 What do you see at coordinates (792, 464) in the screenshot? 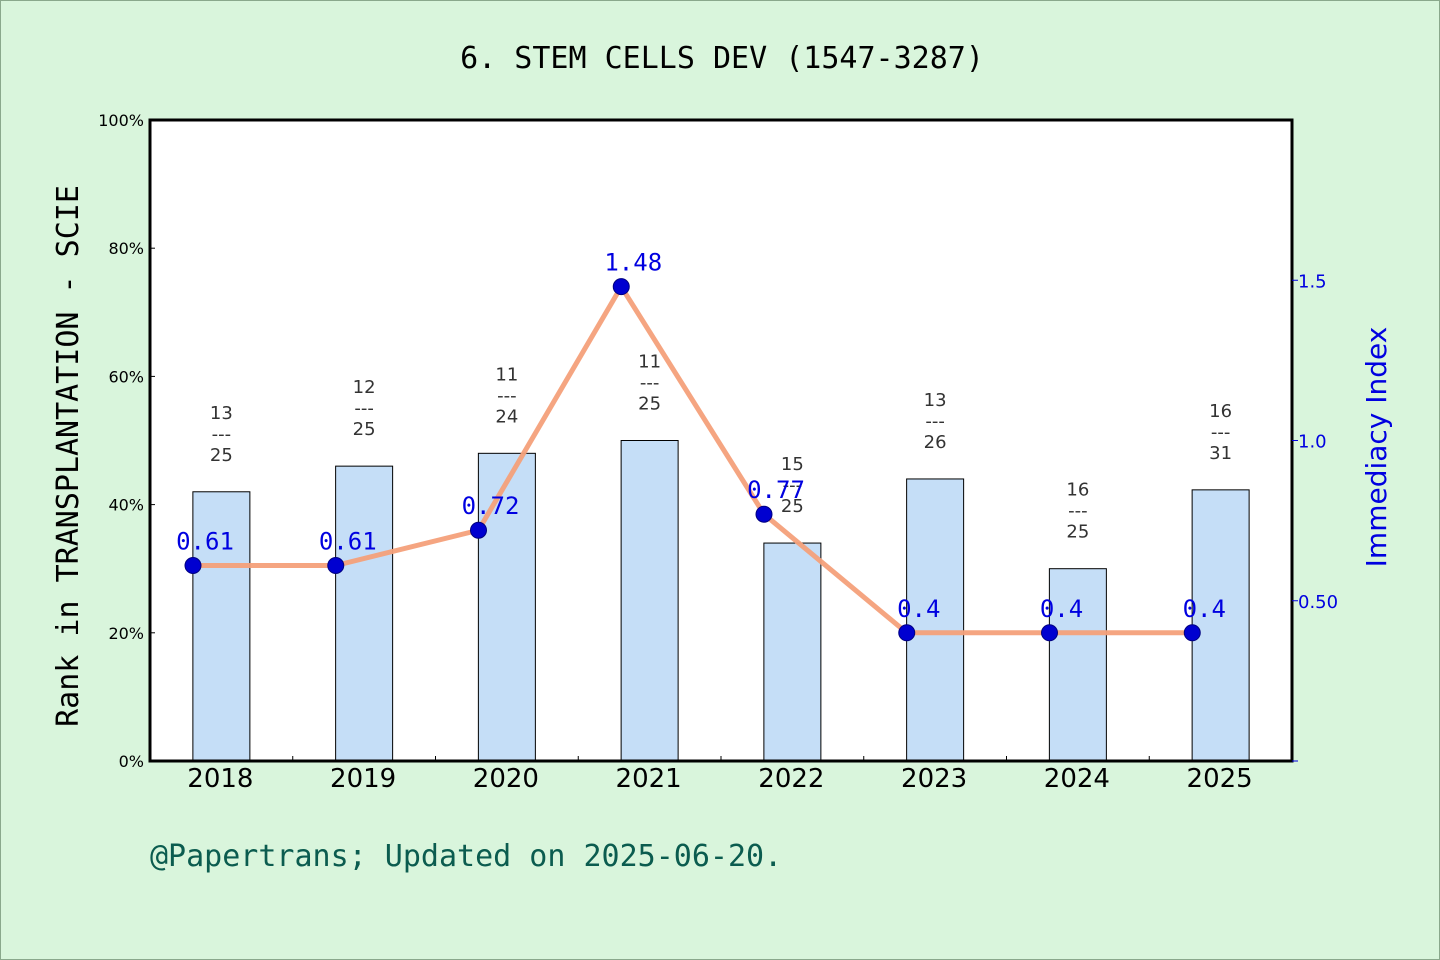
I see `rank-numerator: 15` at bounding box center [792, 464].